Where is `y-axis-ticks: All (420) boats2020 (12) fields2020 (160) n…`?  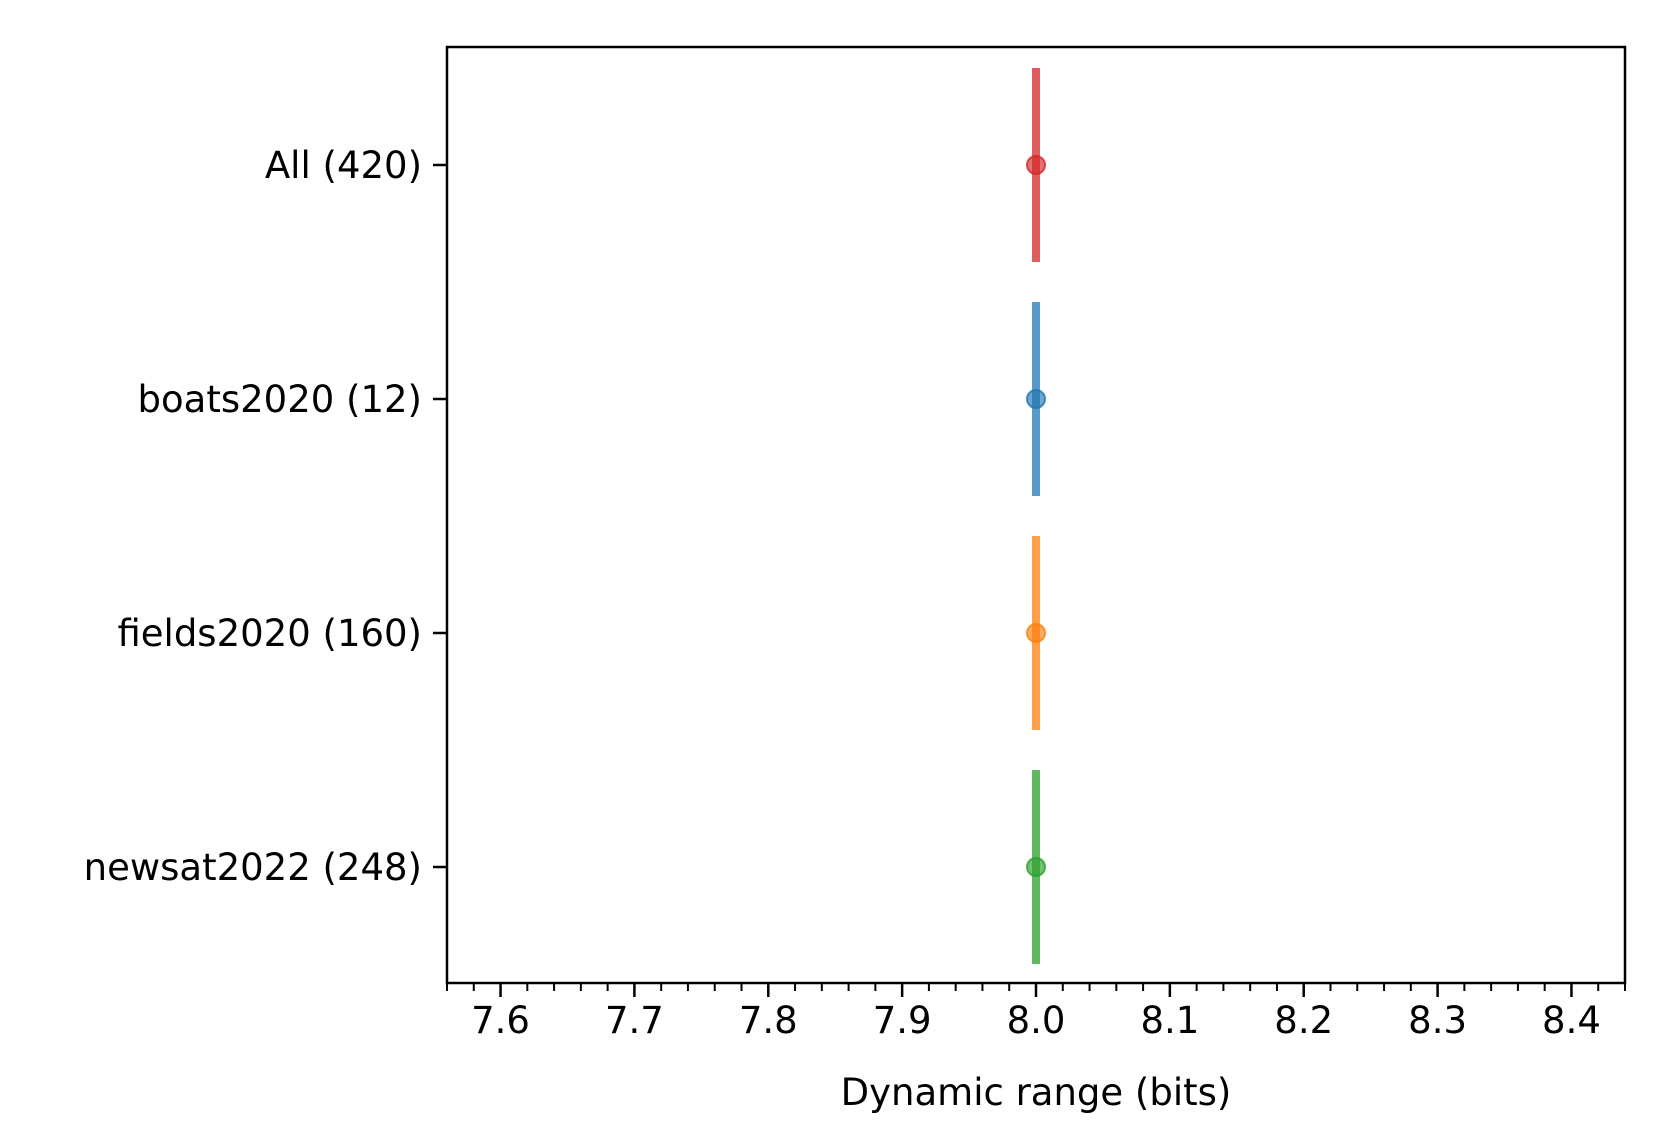
y-axis-ticks: All (420) boats2020 (12) fields2020 (160) n… is located at coordinates (265, 516).